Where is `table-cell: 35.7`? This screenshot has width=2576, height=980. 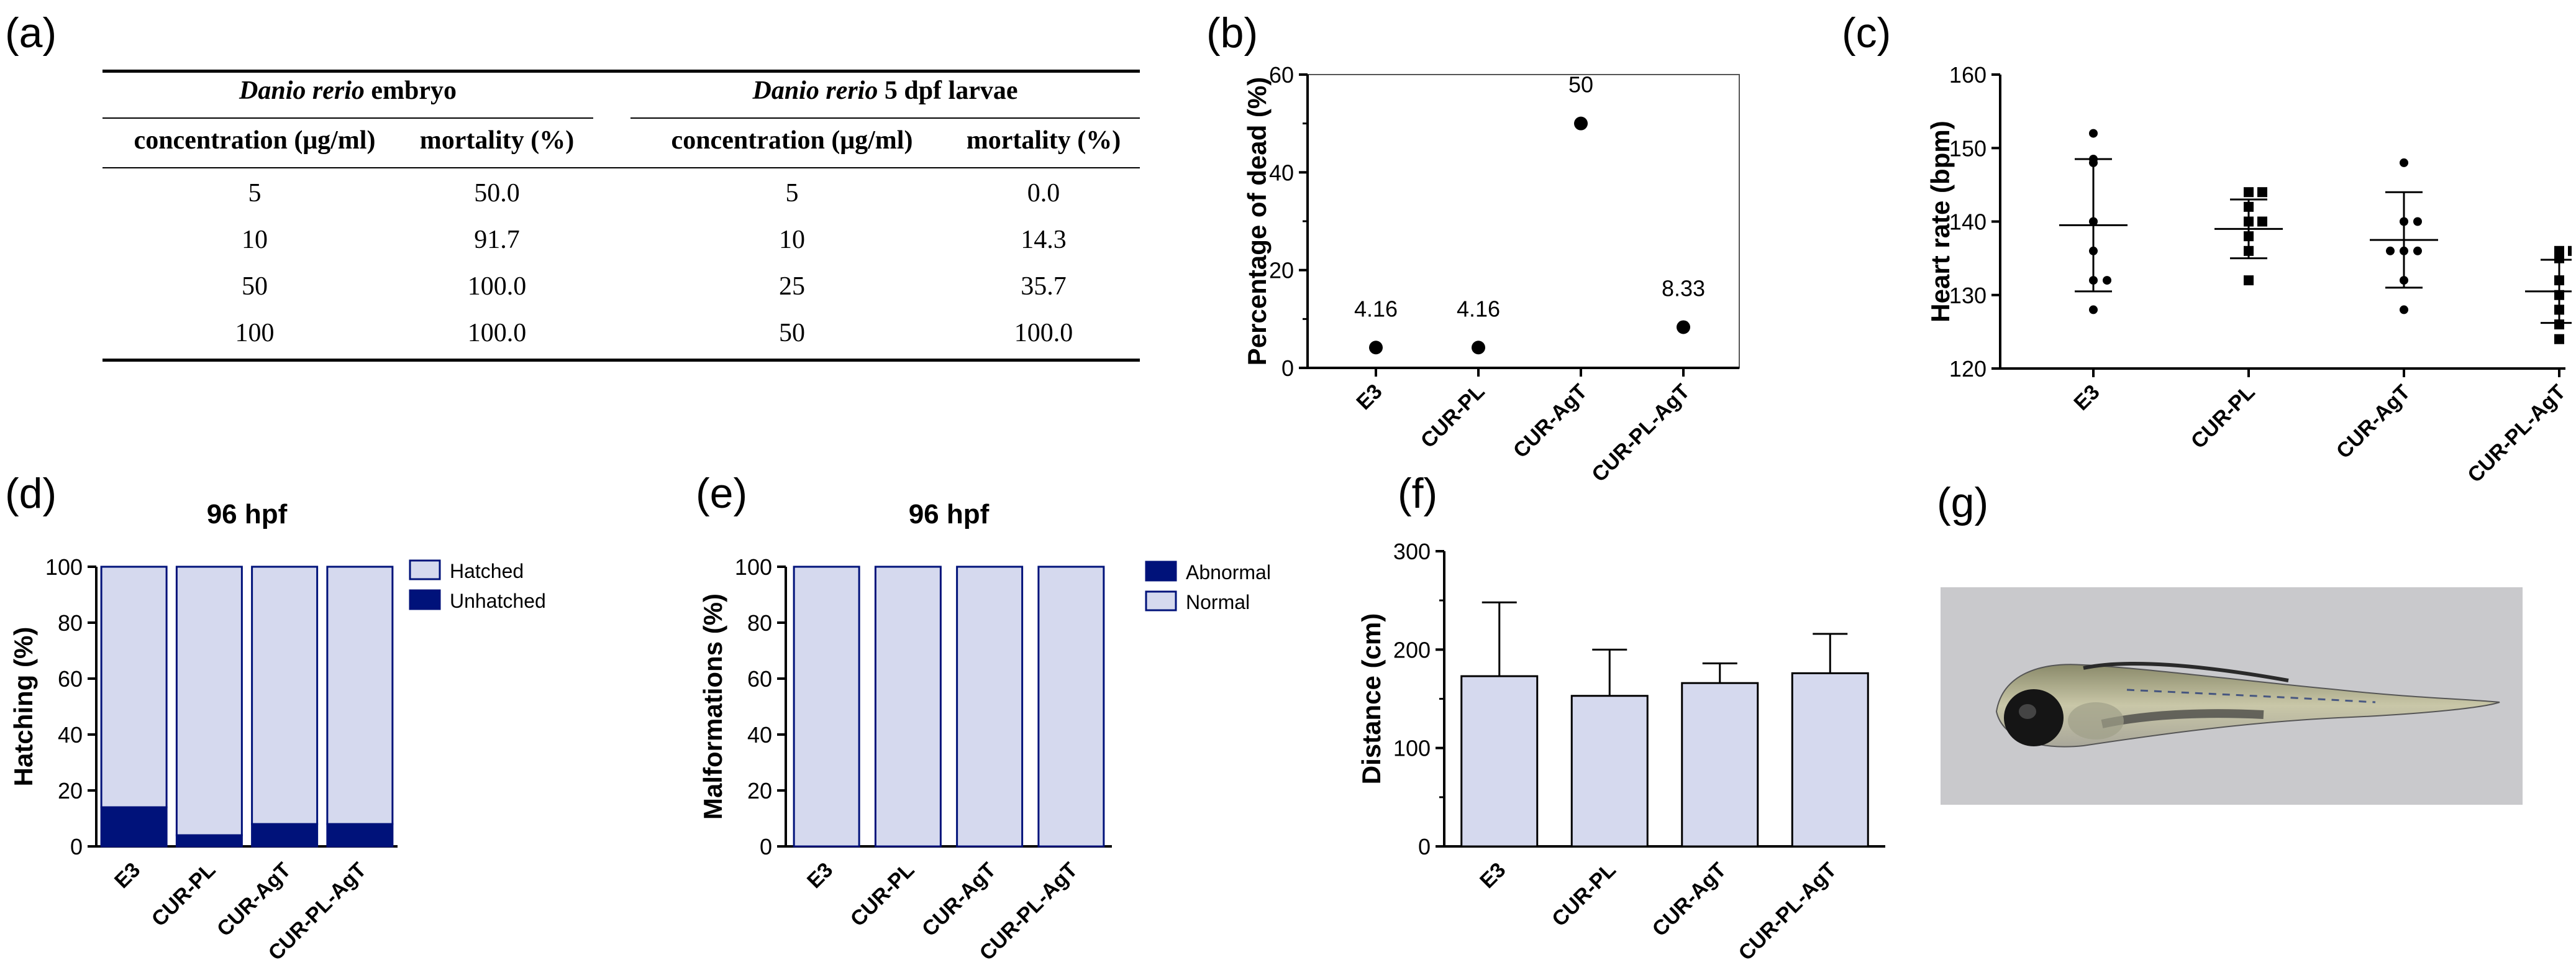
table-cell: 35.7 is located at coordinates (1044, 286).